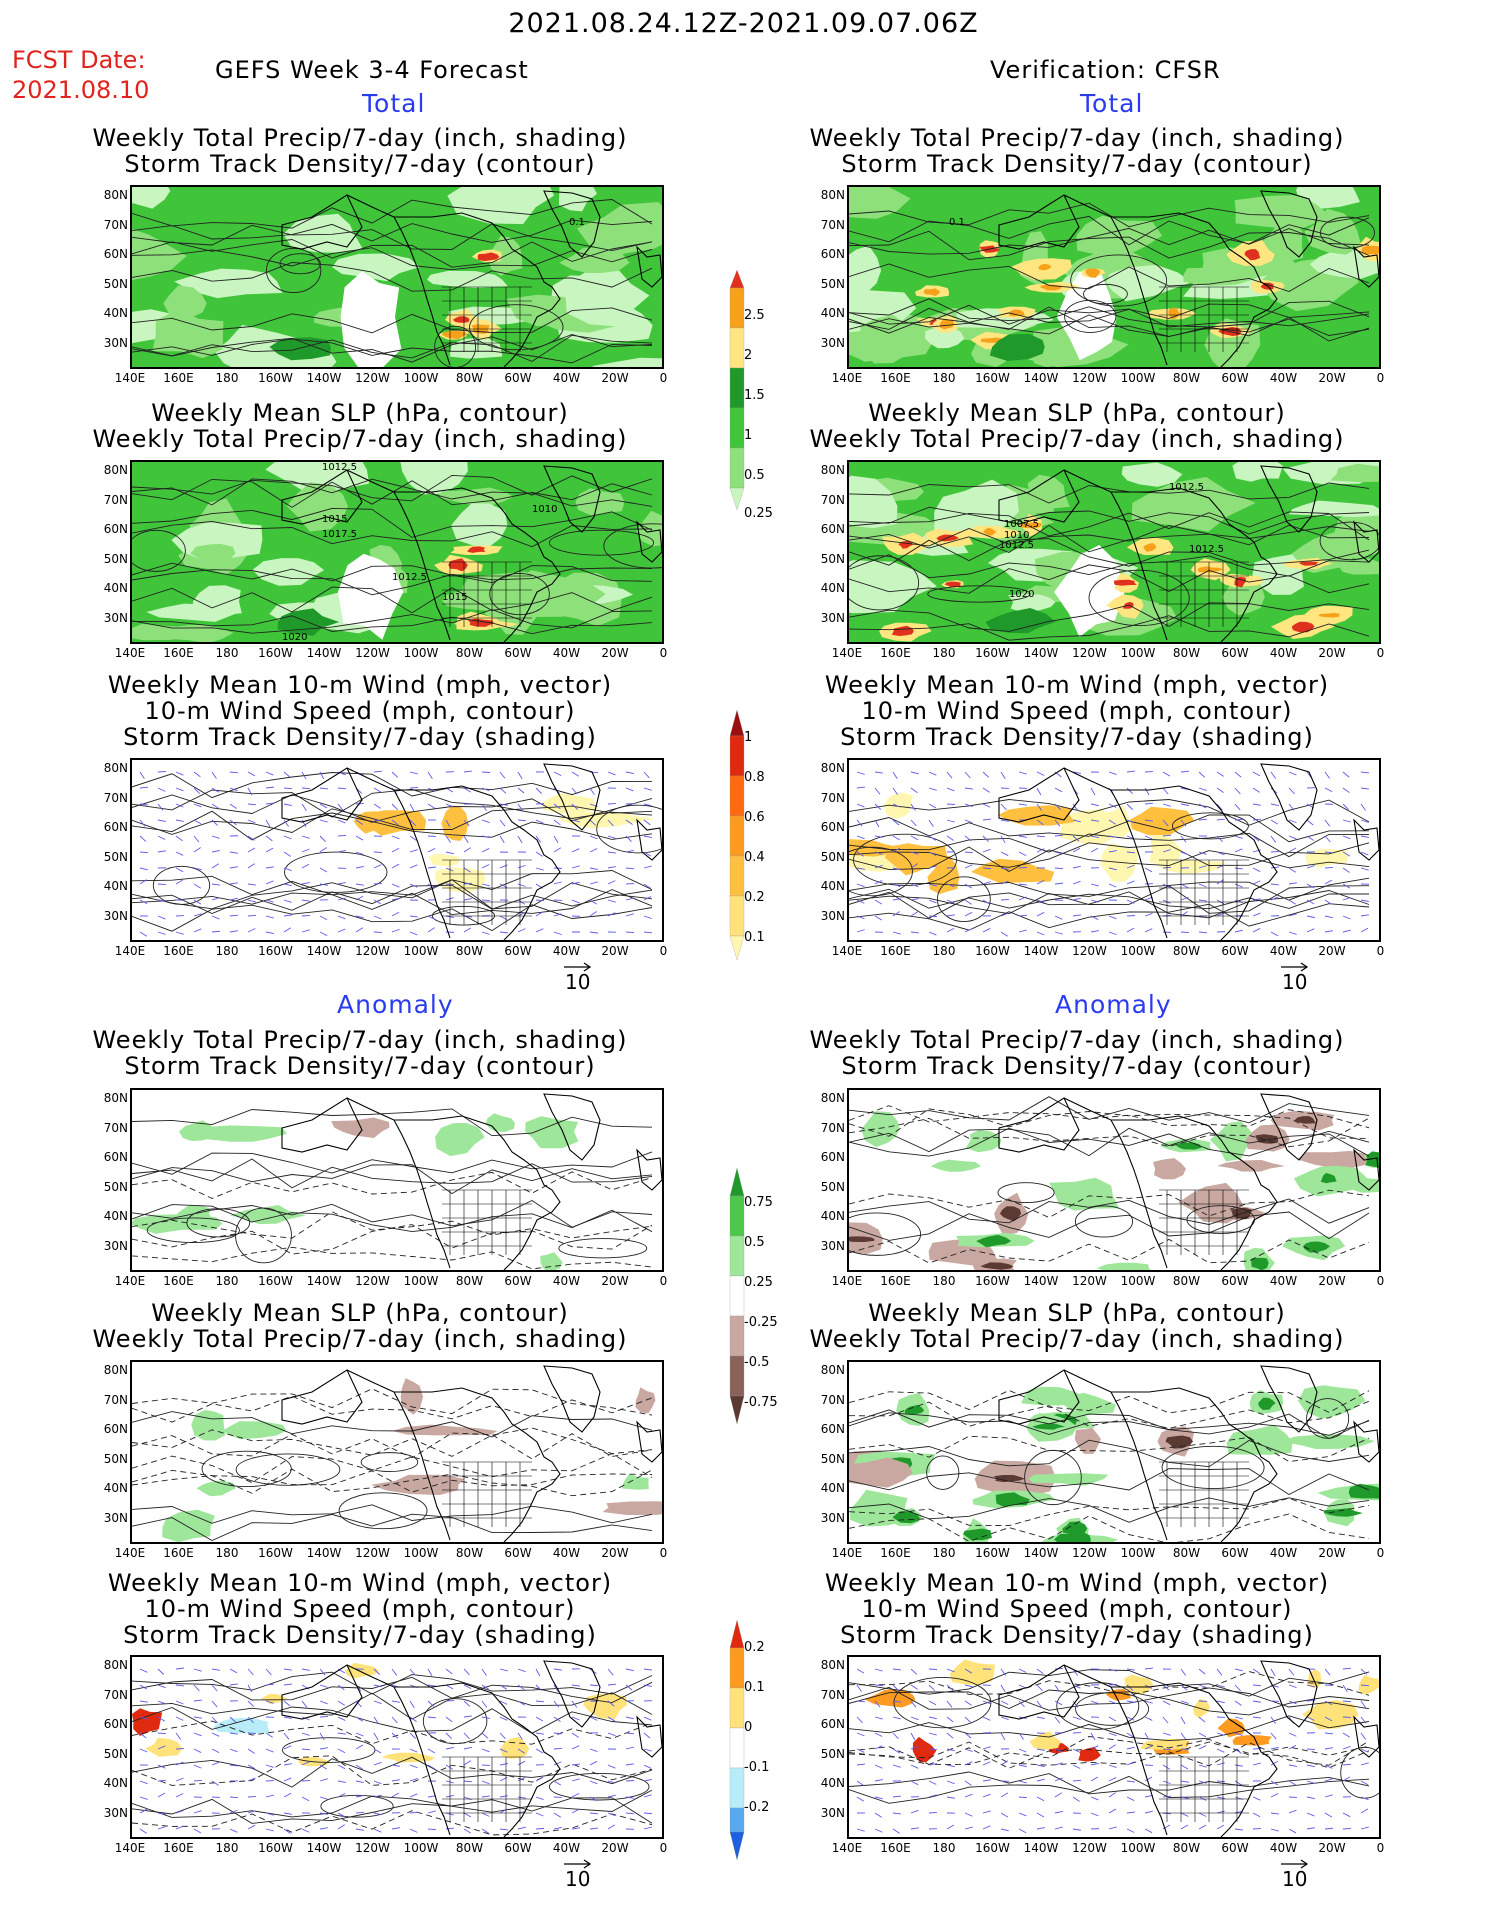 This screenshot has width=1487, height=1925. What do you see at coordinates (81, 90) in the screenshot?
I see `fcst-date-value: 2021.08.10` at bounding box center [81, 90].